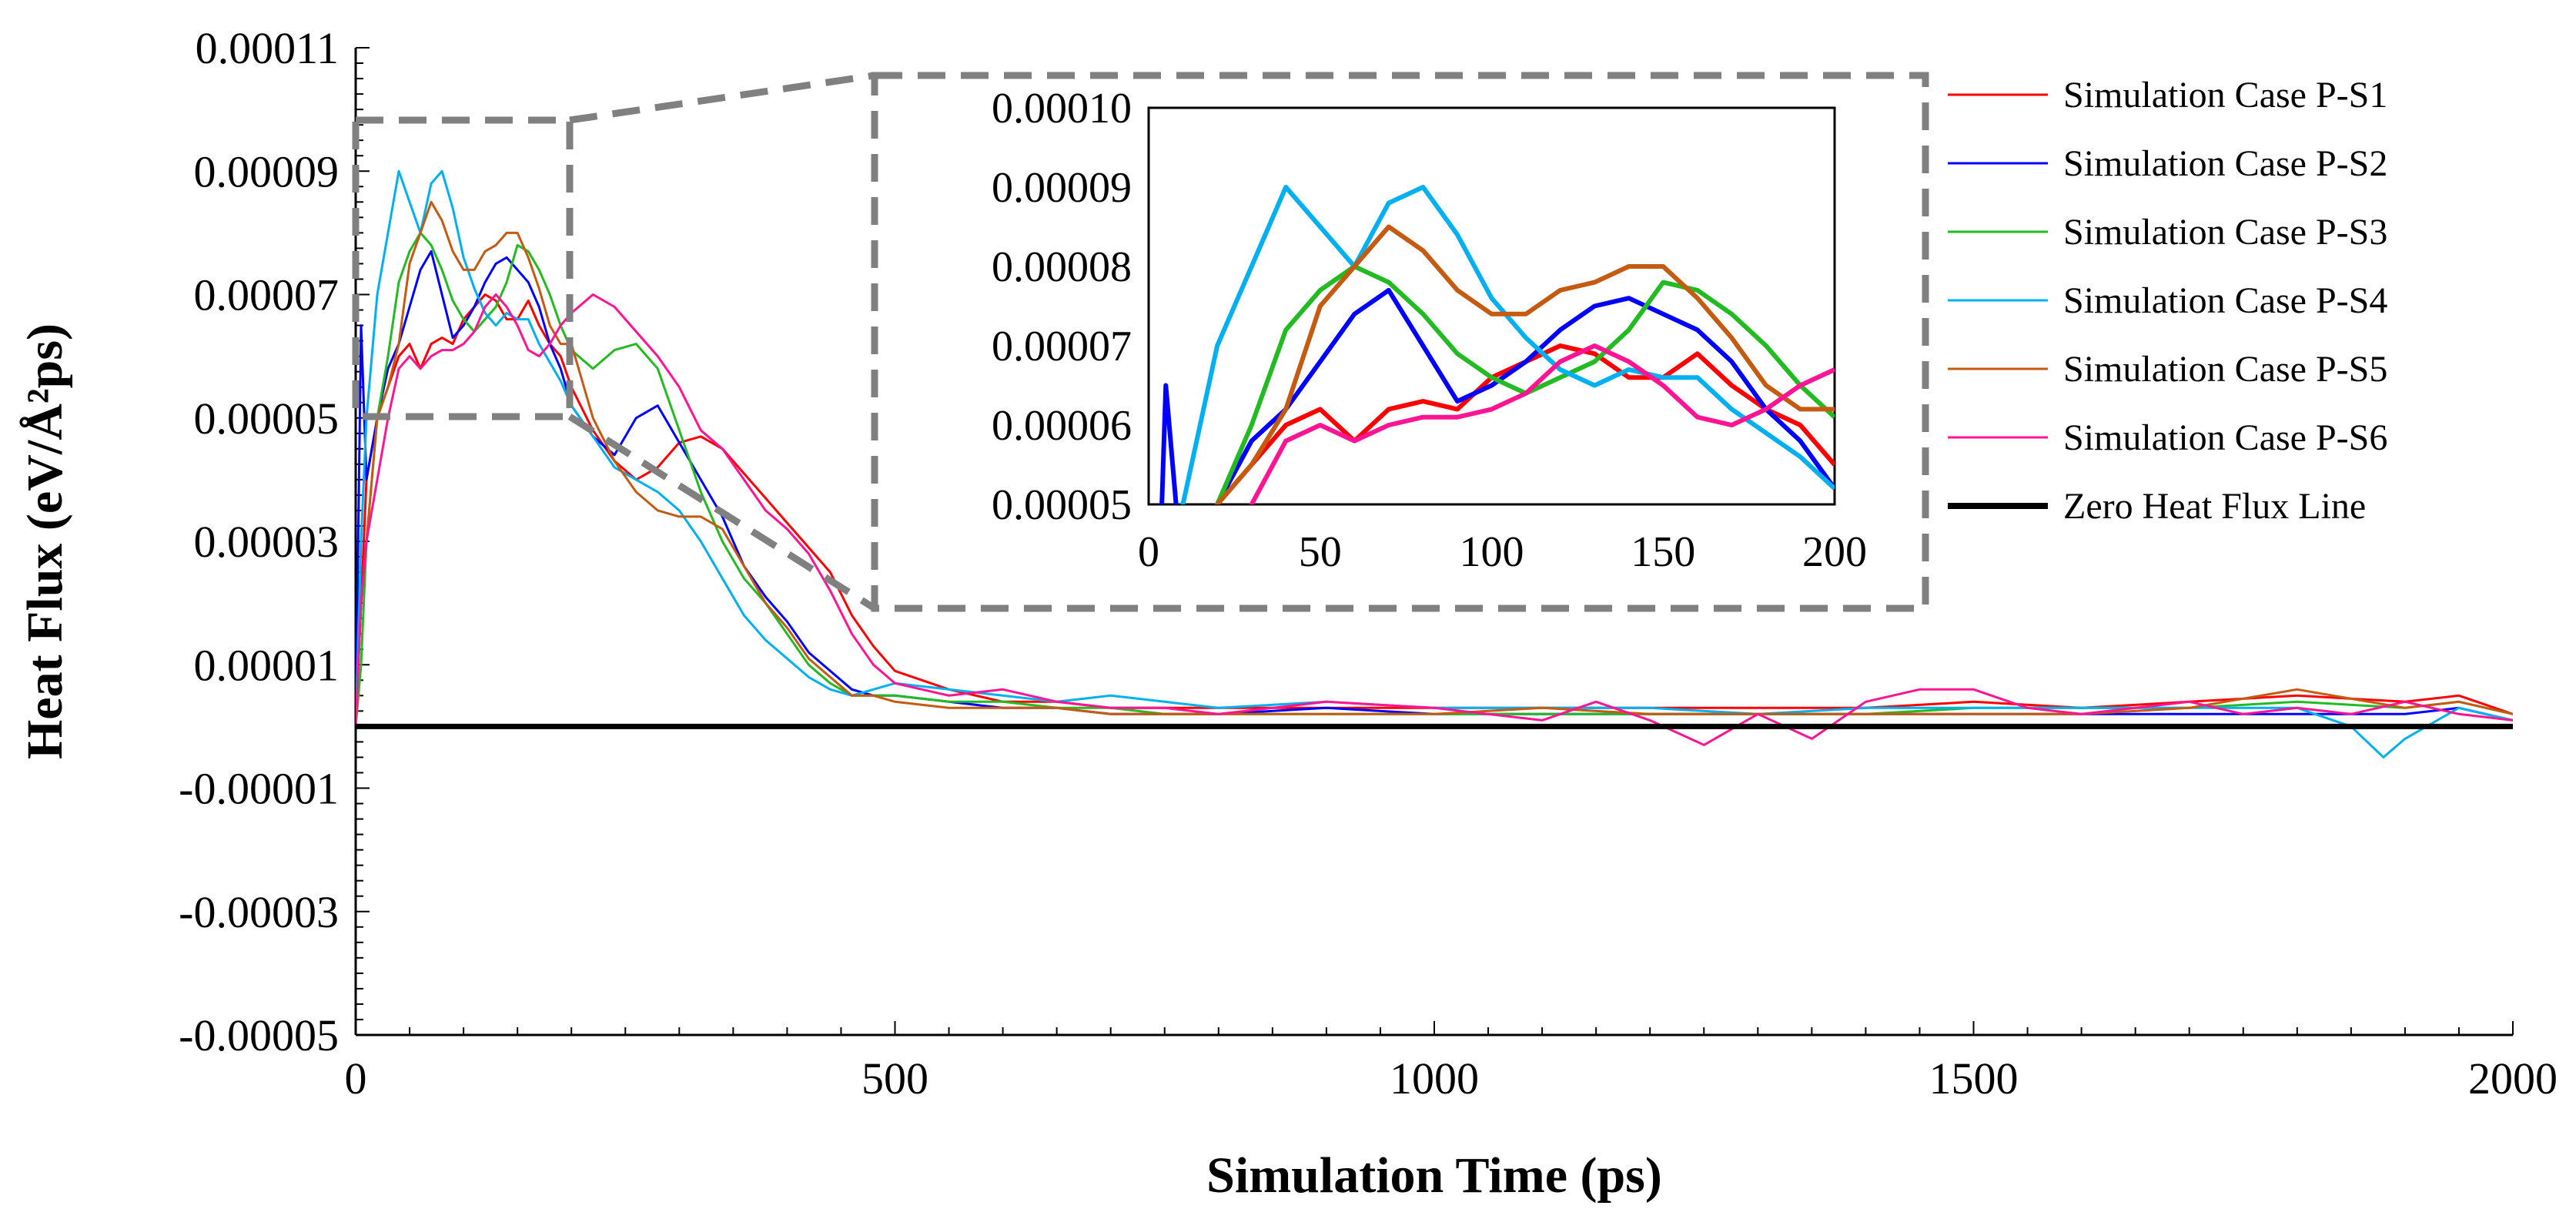 This screenshot has width=2576, height=1219. What do you see at coordinates (2225, 301) in the screenshot?
I see `legend-label: Simulation Case P-S4` at bounding box center [2225, 301].